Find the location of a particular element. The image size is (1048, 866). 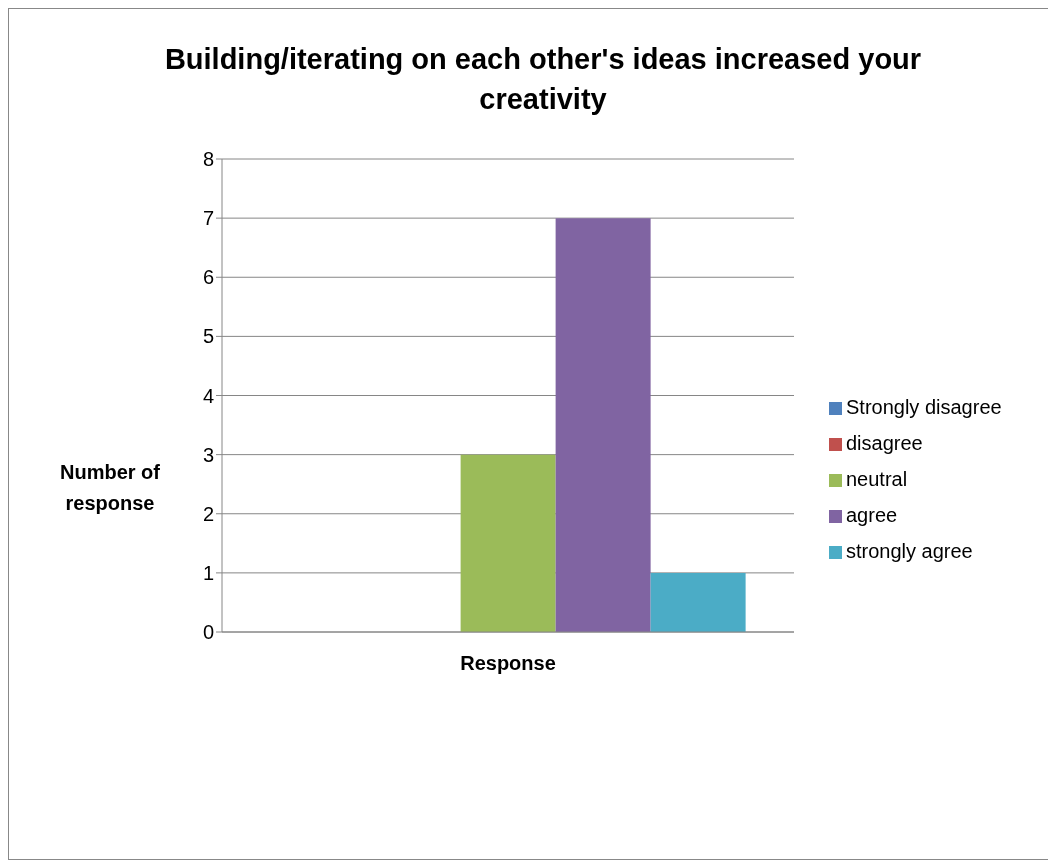

y-tick-label: 1 is located at coordinates (208, 572).